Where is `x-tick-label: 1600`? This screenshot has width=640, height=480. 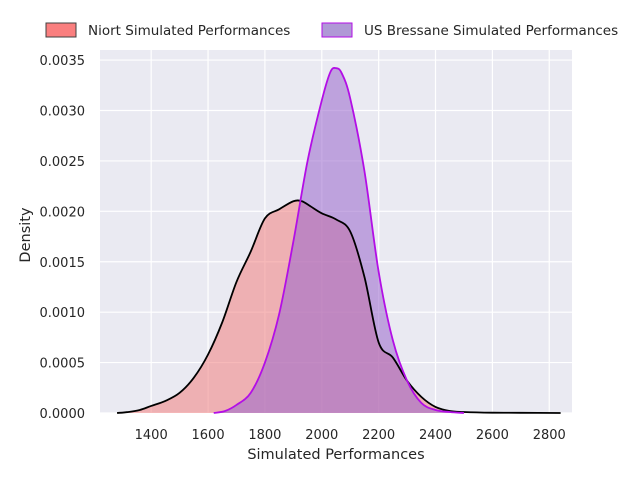
x-tick-label: 1600 is located at coordinates (208, 435).